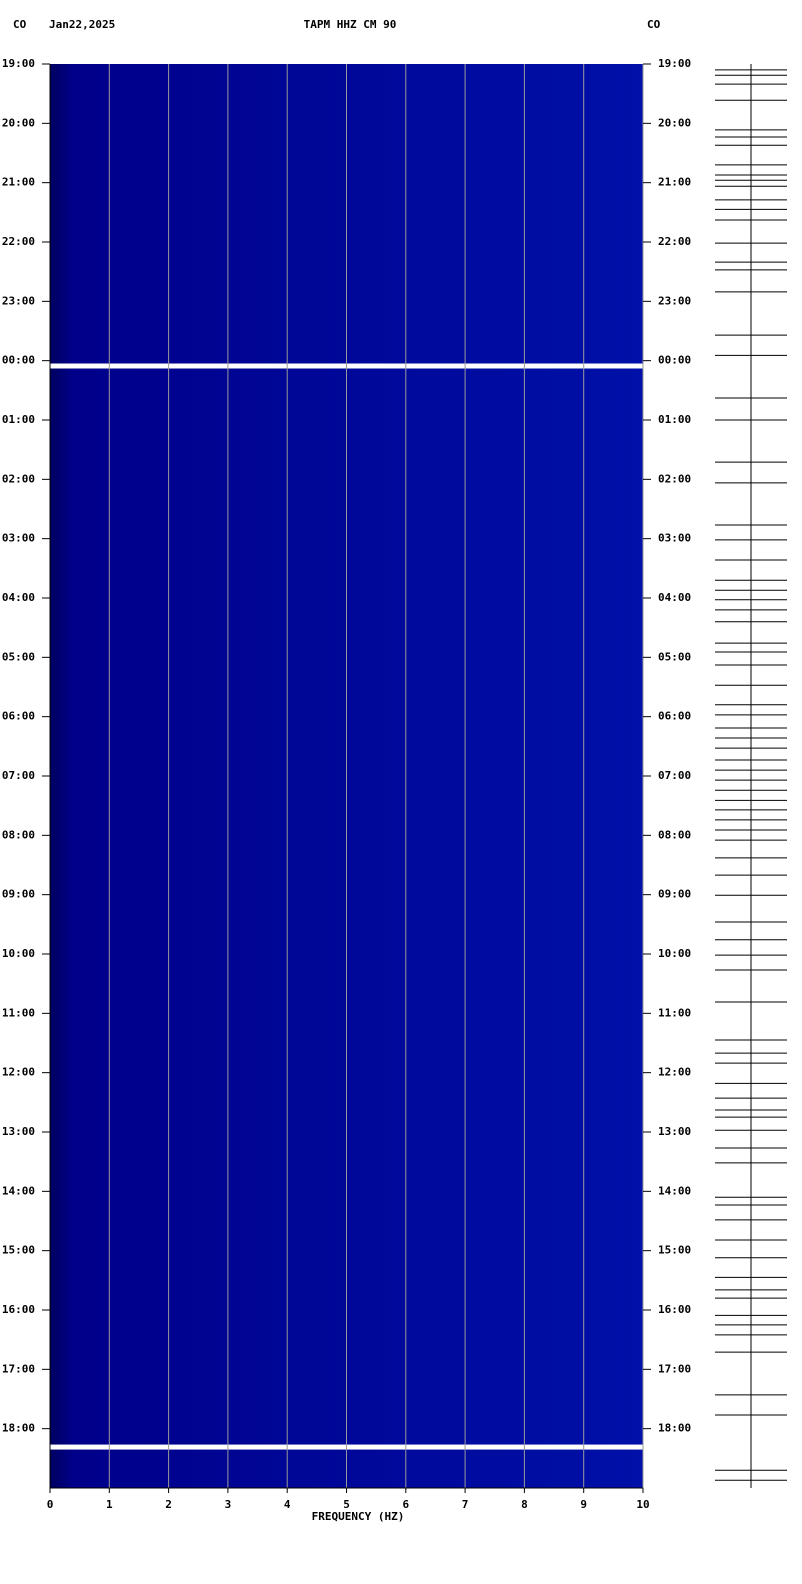  What do you see at coordinates (674, 1131) in the screenshot?
I see `y-tick-label-right: 13:00` at bounding box center [674, 1131].